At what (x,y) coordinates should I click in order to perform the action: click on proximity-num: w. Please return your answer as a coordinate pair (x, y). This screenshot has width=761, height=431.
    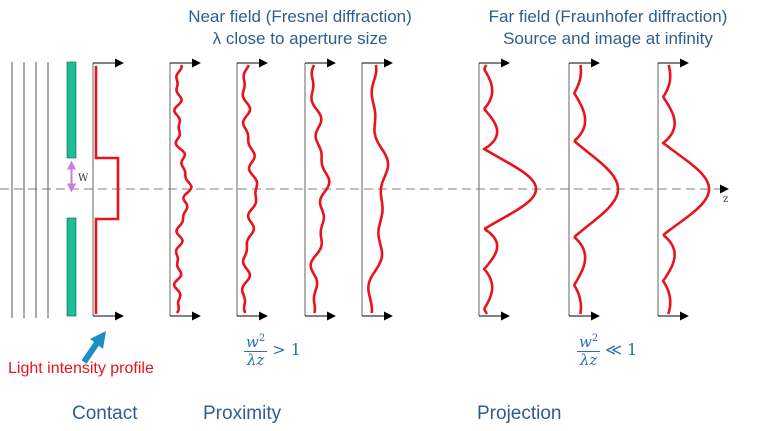
    Looking at the image, I should click on (252, 342).